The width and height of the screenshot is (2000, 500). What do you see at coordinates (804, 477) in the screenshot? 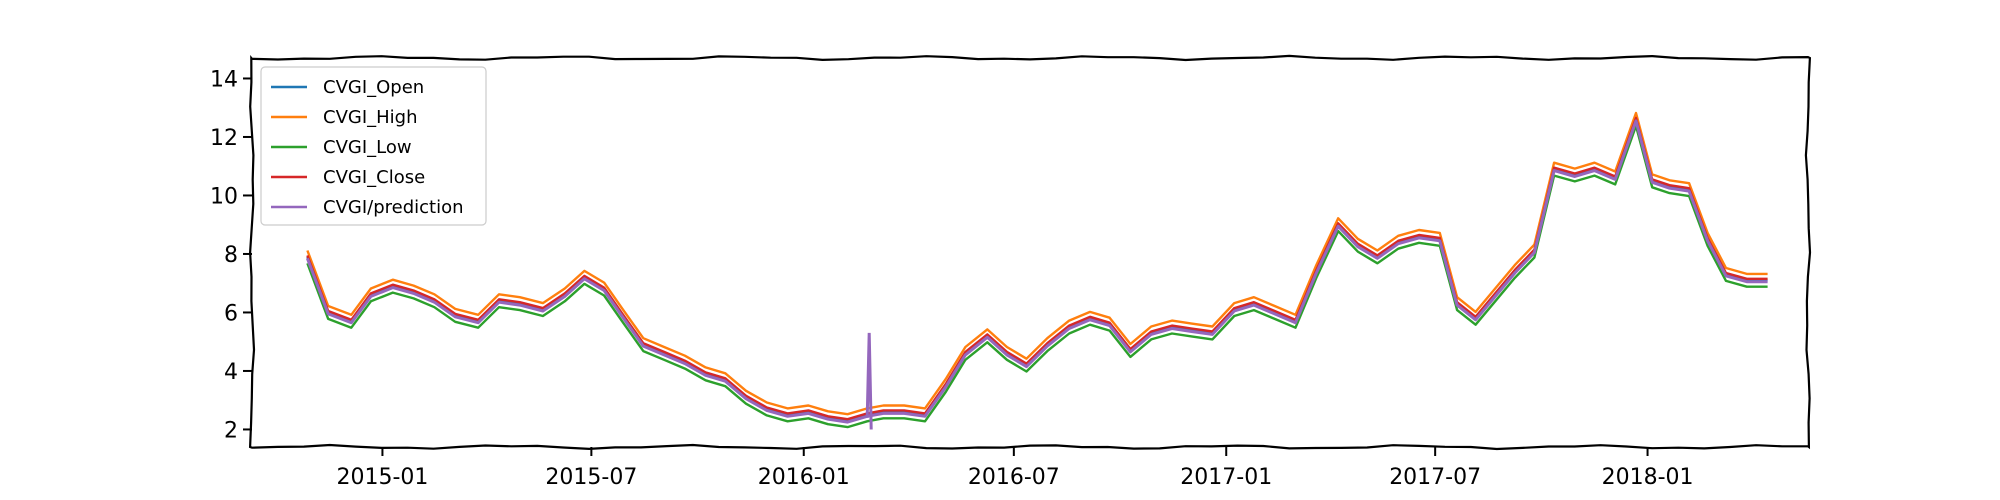
I see `x-tick-label: 2016-01` at bounding box center [804, 477].